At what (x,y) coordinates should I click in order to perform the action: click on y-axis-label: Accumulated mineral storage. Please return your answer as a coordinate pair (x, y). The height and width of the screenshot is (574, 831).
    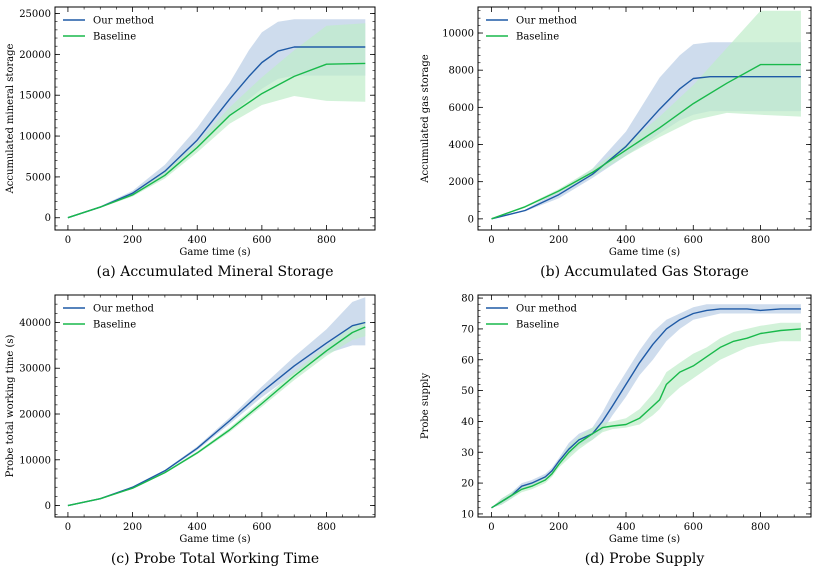
    Looking at the image, I should click on (10, 118).